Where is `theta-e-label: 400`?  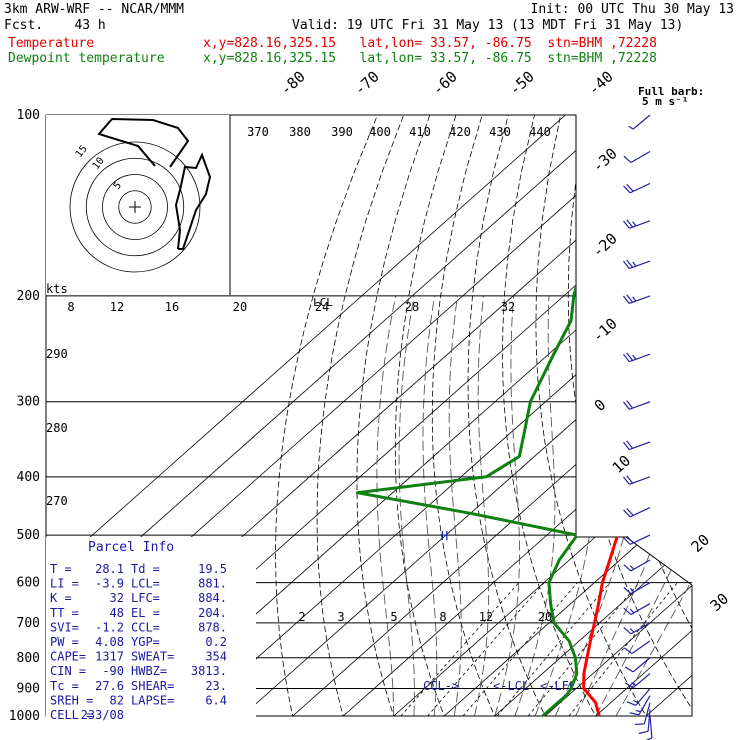
theta-e-label: 400 is located at coordinates (380, 132).